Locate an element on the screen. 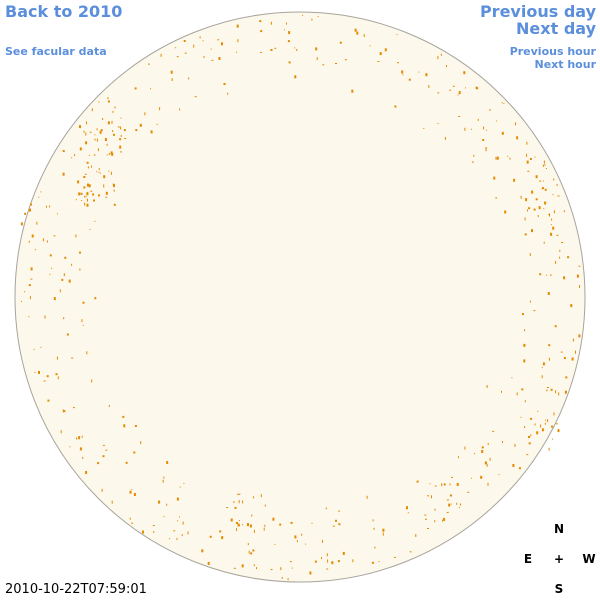  next-hour-link: Next hour is located at coordinates (565, 64).